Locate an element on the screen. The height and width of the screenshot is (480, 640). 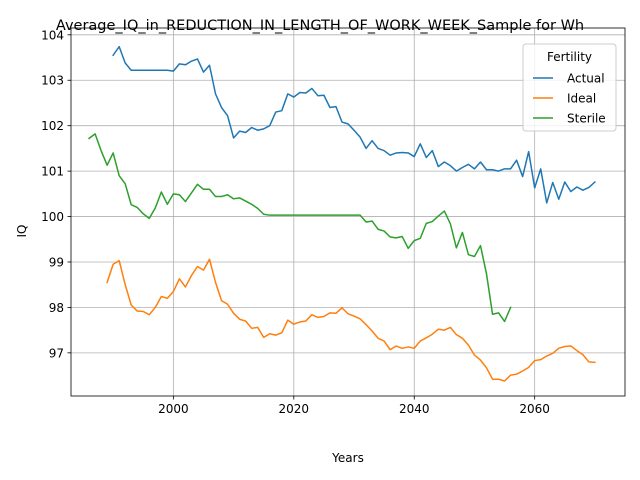
x-tick-label: 2060 is located at coordinates (534, 409).